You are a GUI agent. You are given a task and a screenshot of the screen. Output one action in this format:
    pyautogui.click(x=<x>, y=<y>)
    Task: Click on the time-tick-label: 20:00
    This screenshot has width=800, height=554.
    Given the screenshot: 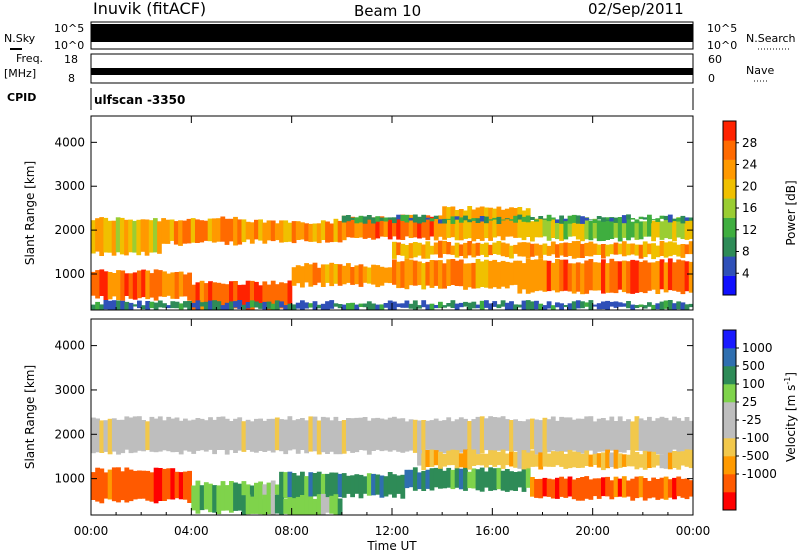 What is the action you would take?
    pyautogui.click(x=592, y=531)
    